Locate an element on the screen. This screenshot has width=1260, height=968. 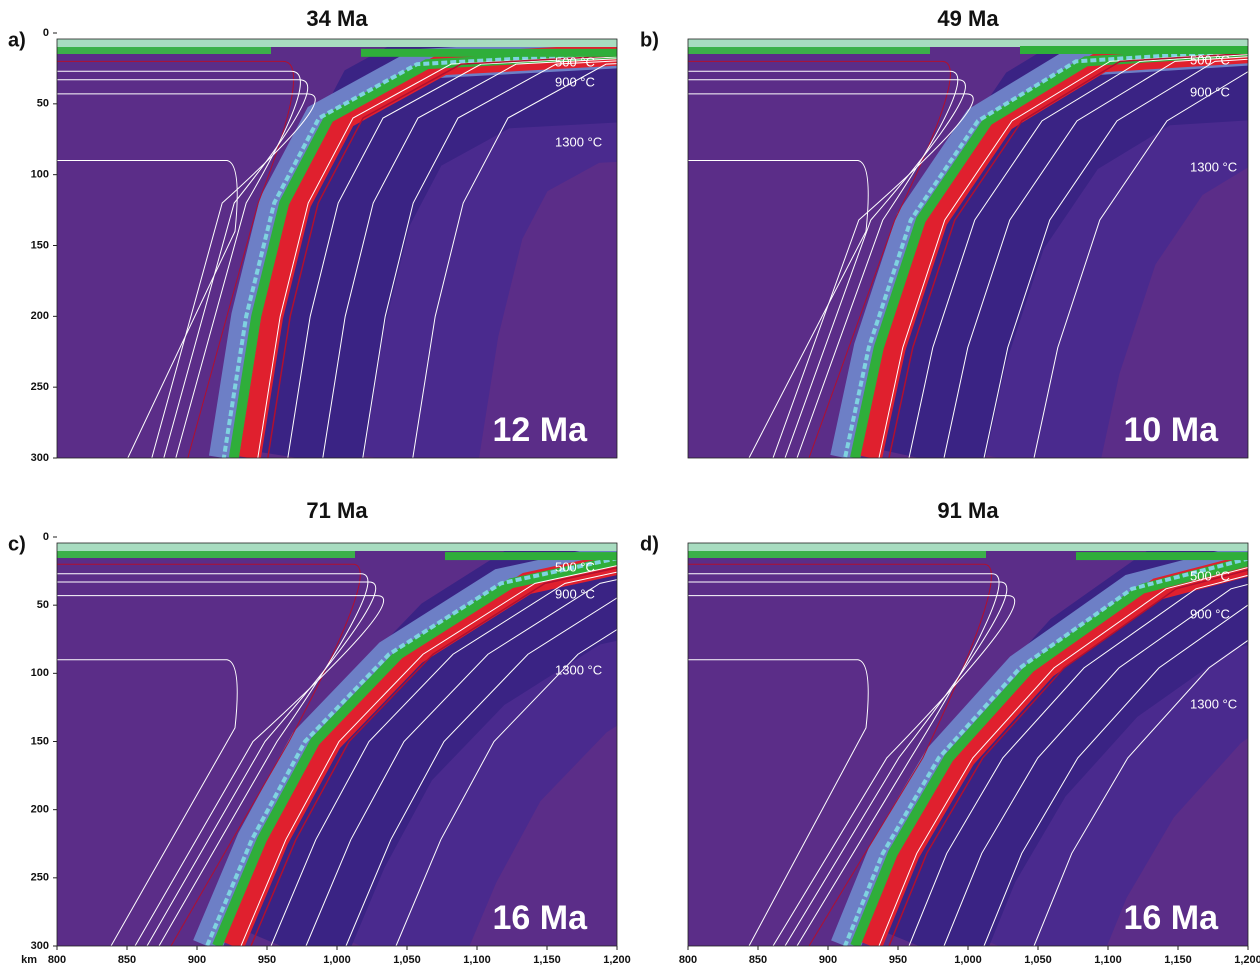
y-tick-label: 200 is located at coordinates (40, 316).